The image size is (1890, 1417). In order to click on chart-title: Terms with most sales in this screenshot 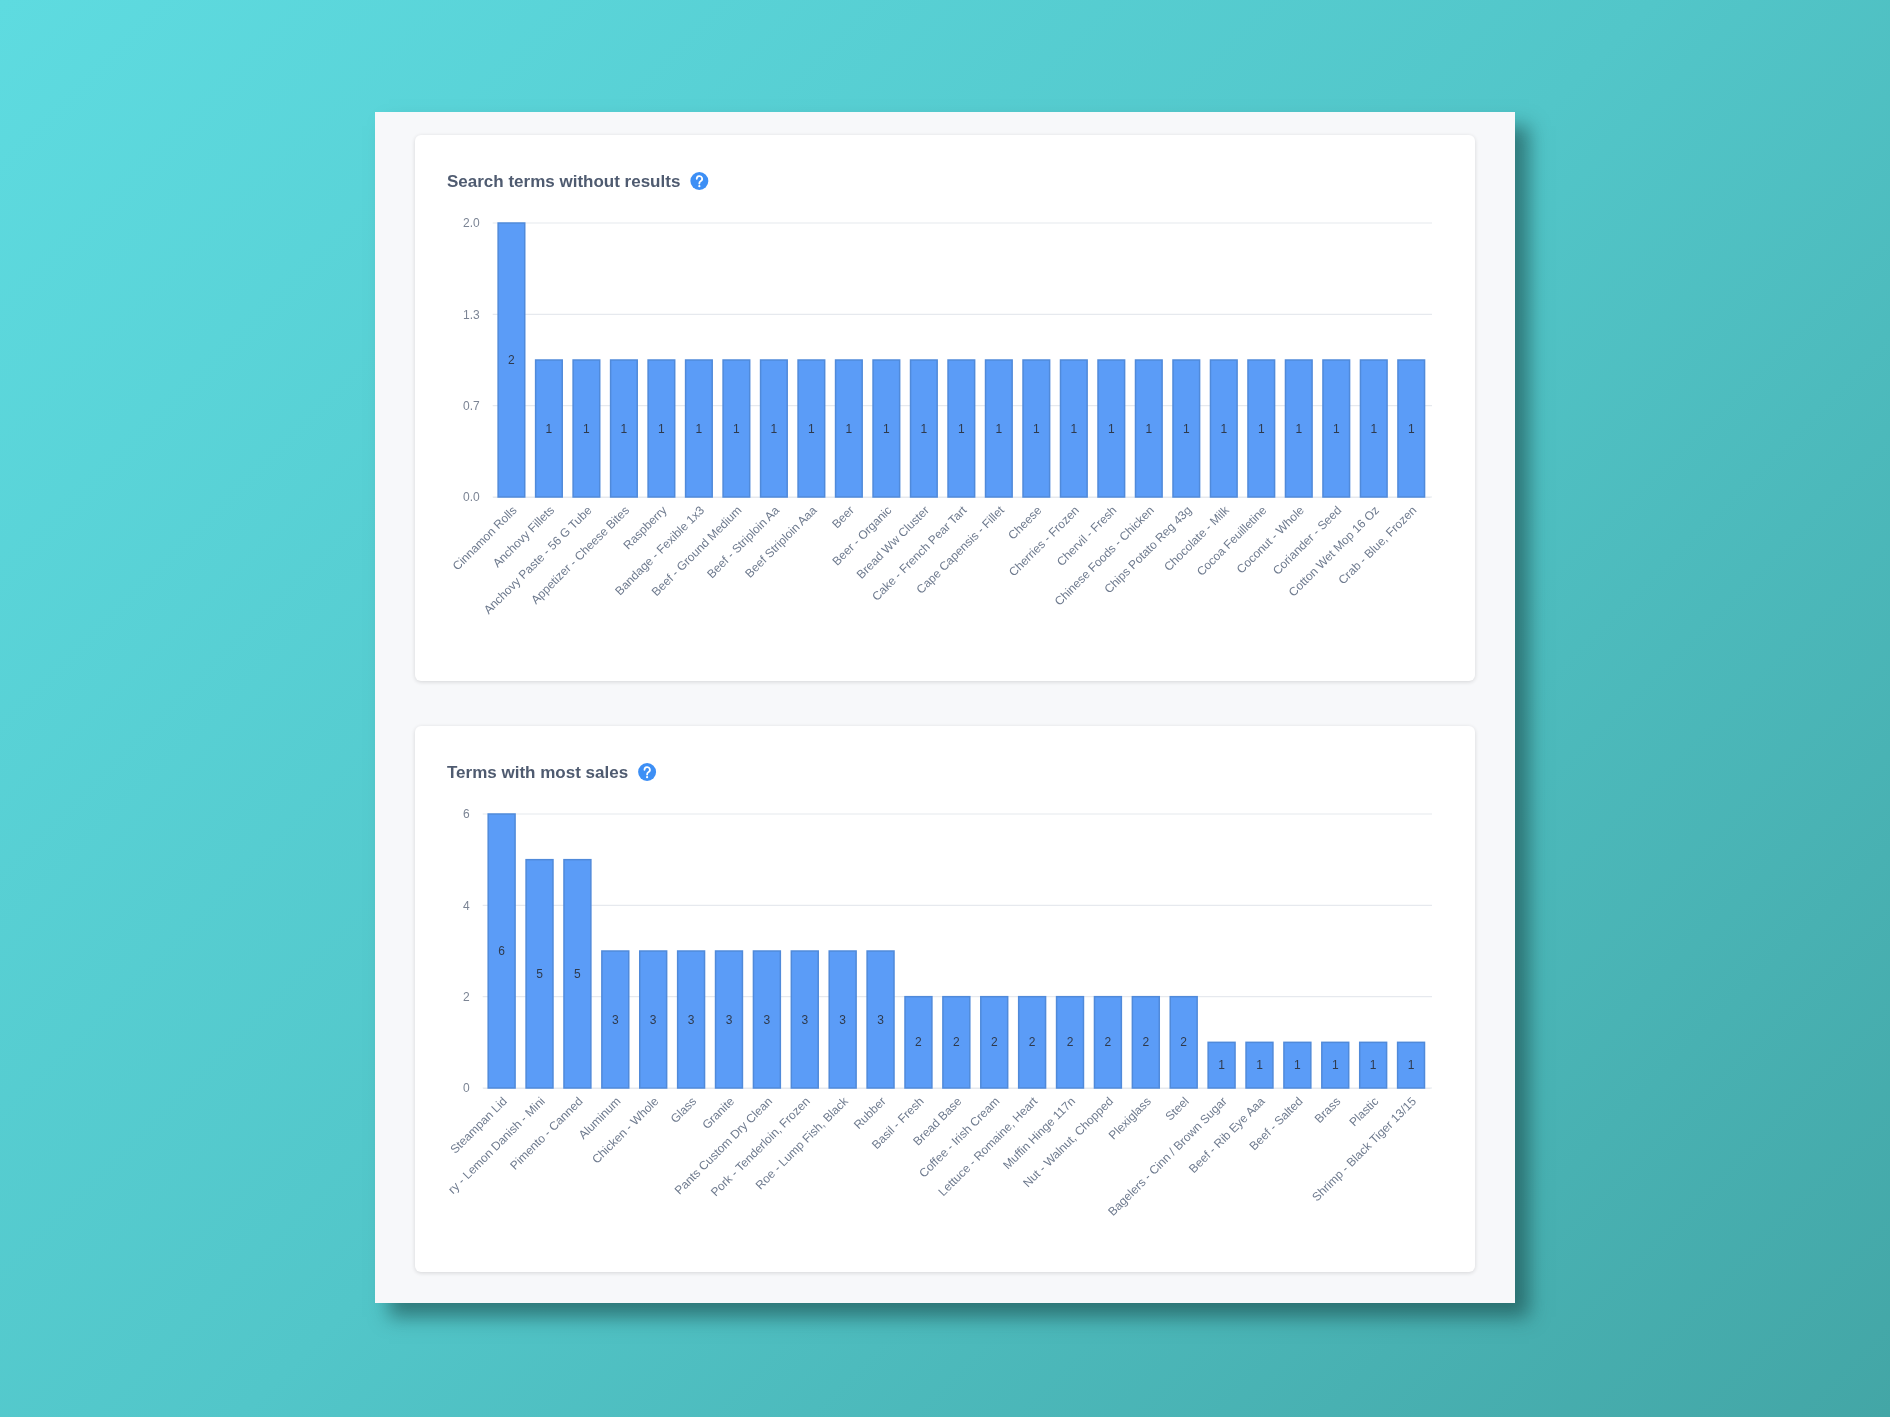, I will do `click(538, 772)`.